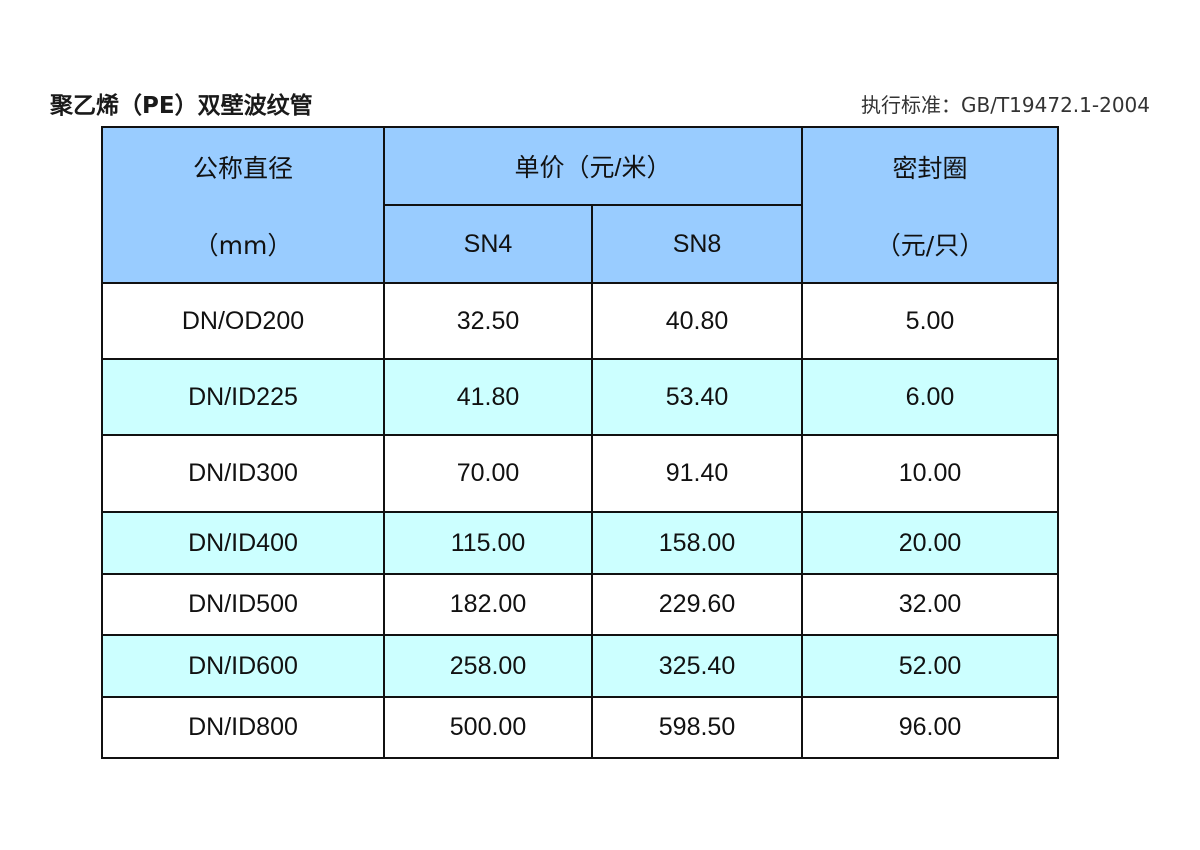 The height and width of the screenshot is (850, 1200). Describe the element at coordinates (930, 397) in the screenshot. I see `cell-seal: 6.00` at that location.